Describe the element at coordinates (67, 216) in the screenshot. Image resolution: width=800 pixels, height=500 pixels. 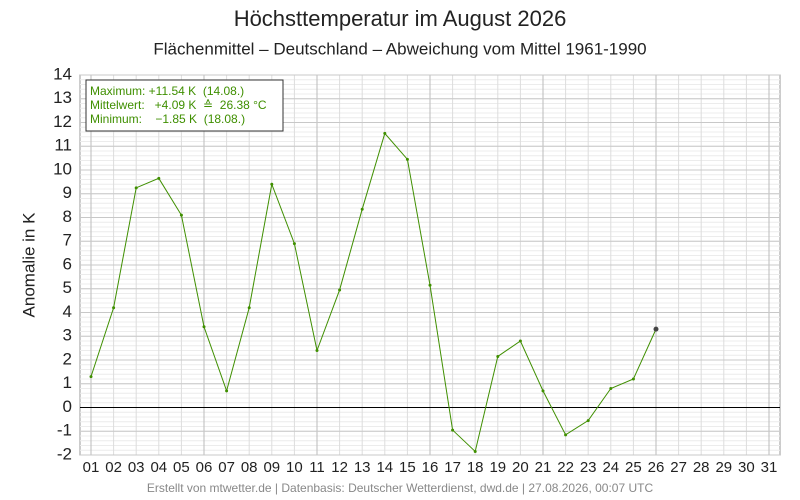
I see `y-tick-label: 8` at that location.